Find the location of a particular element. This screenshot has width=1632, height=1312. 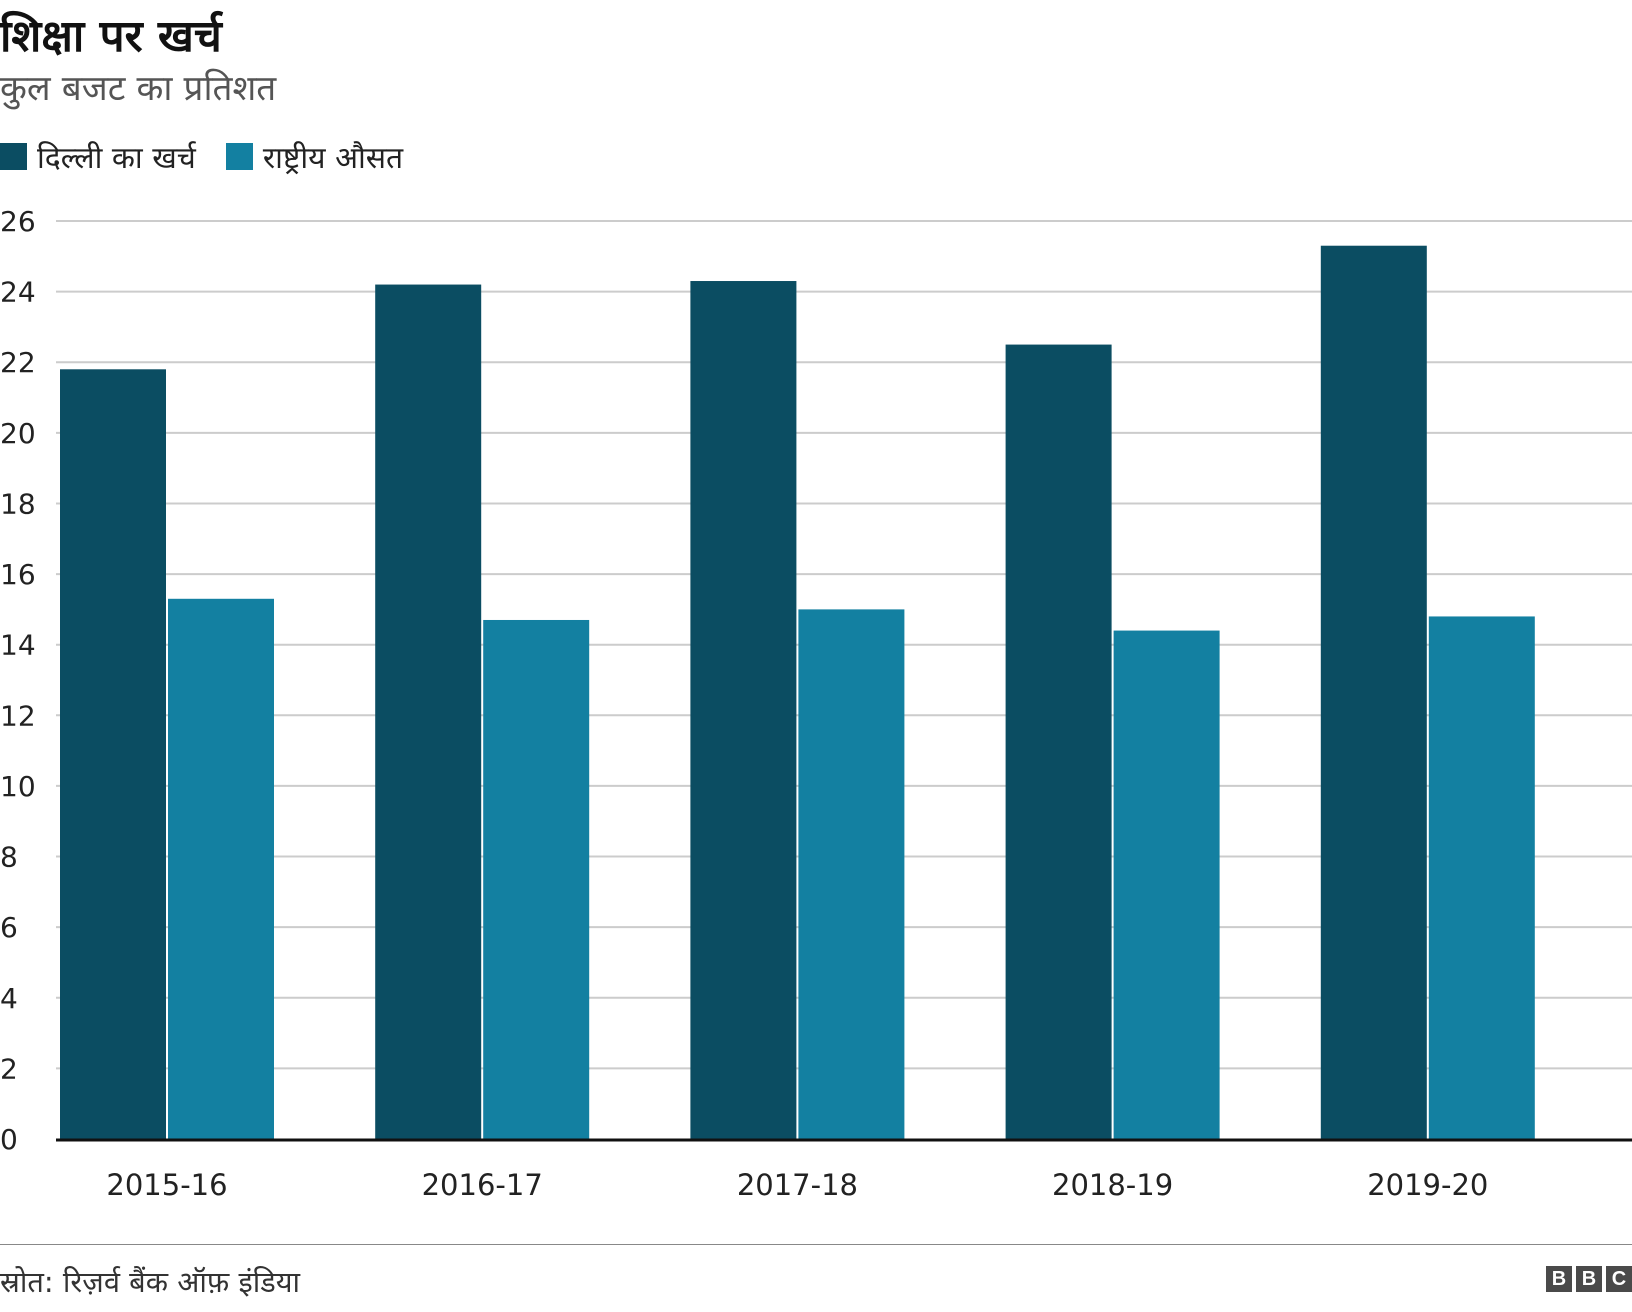

y-tick-label: 4 is located at coordinates (9, 998).